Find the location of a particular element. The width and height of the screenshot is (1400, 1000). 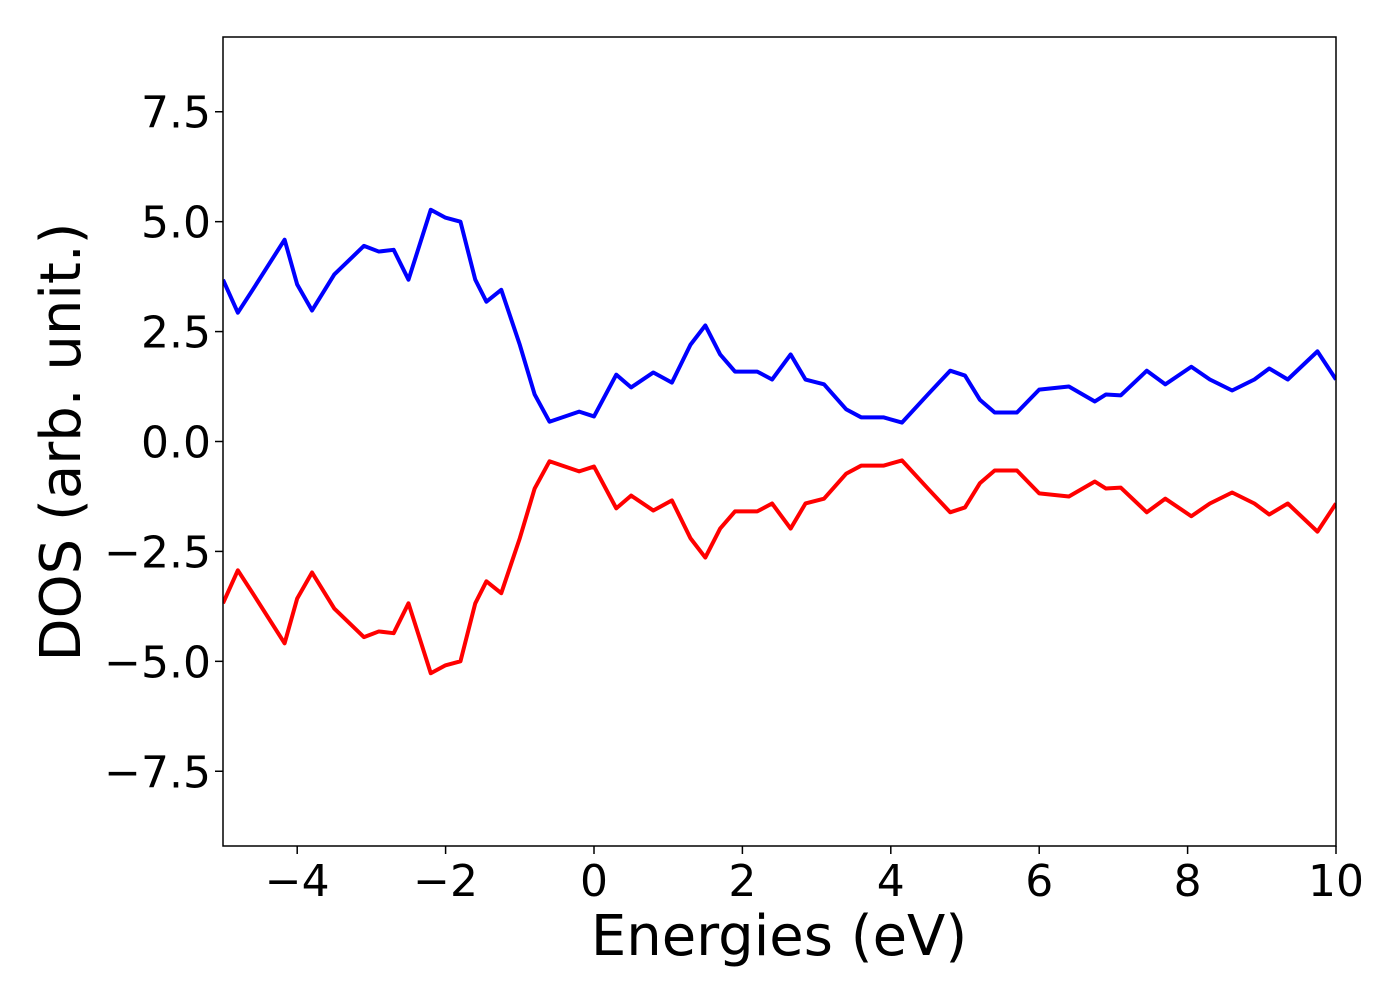

y-tick-label: 5.0 is located at coordinates (176, 223).